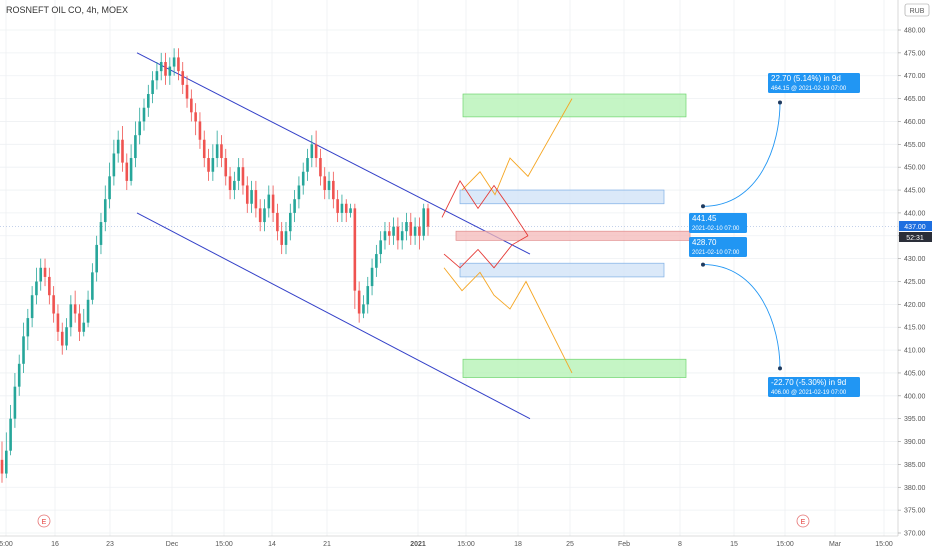  I want to click on y-tick-label: 460.00, so click(915, 122).